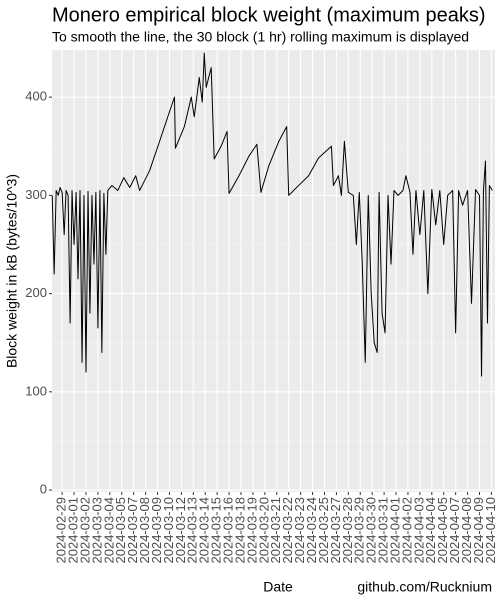 This screenshot has height=600, width=500. What do you see at coordinates (36, 390) in the screenshot?
I see `y-tick-label: 100` at bounding box center [36, 390].